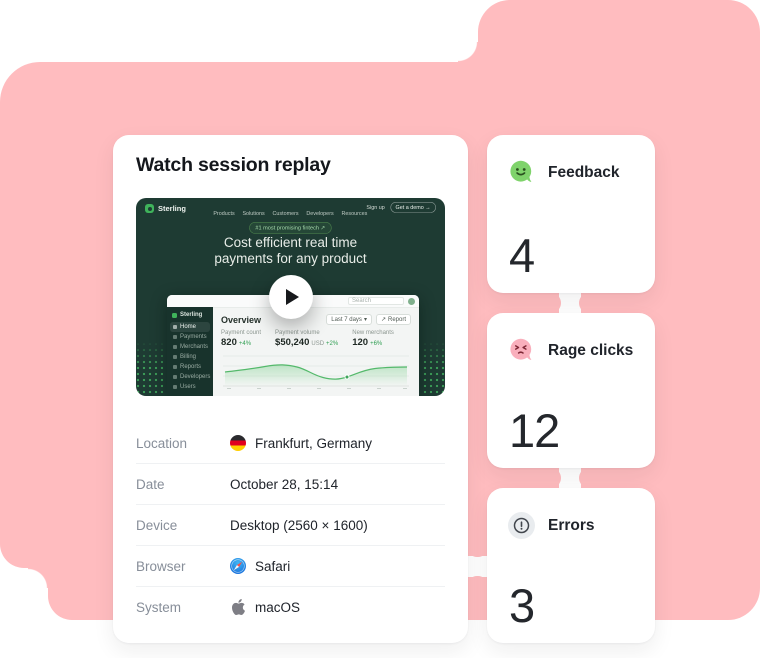  I want to click on hero-signup-link: Sign up, so click(375, 207).